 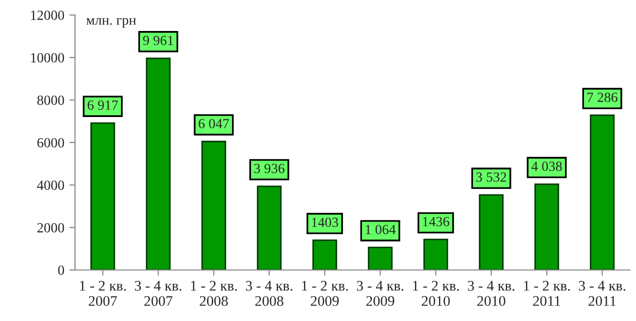 What do you see at coordinates (50, 143) in the screenshot?
I see `y-tick-label: 6000` at bounding box center [50, 143].